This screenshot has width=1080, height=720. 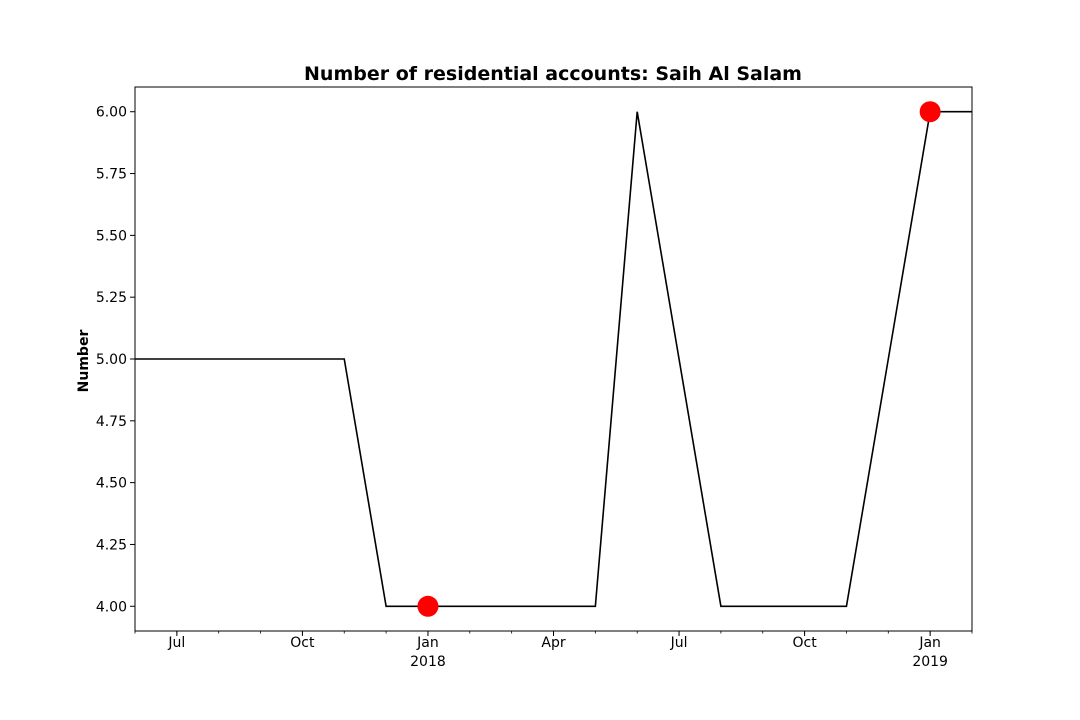 I want to click on x-tick-year-label: 2019, so click(x=930, y=662).